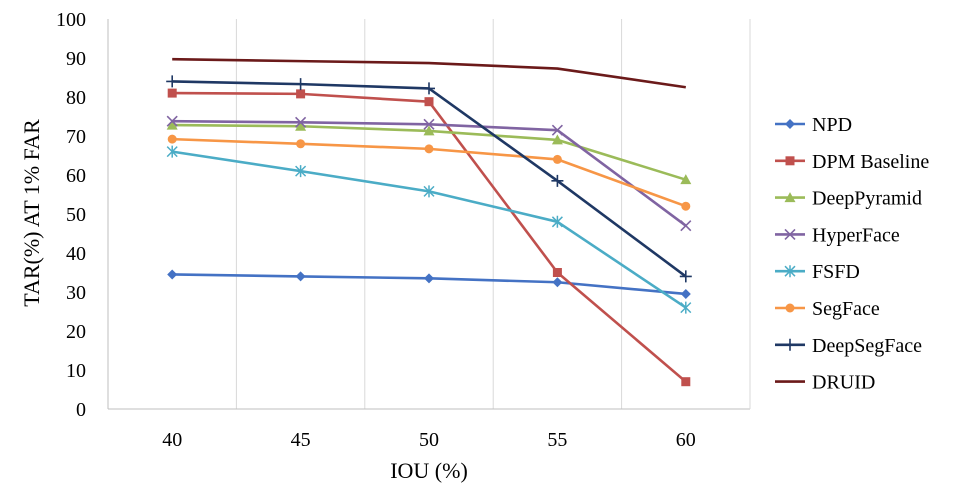 This screenshot has width=960, height=500. I want to click on legend-item-segface: SegFace, so click(827, 309).